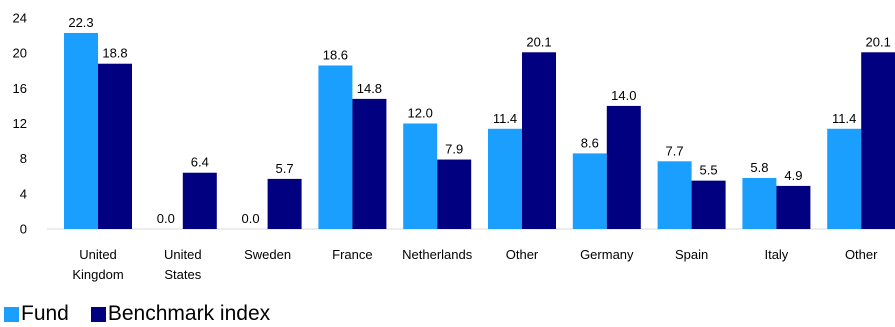  What do you see at coordinates (675, 150) in the screenshot?
I see `data-label: 7.7` at bounding box center [675, 150].